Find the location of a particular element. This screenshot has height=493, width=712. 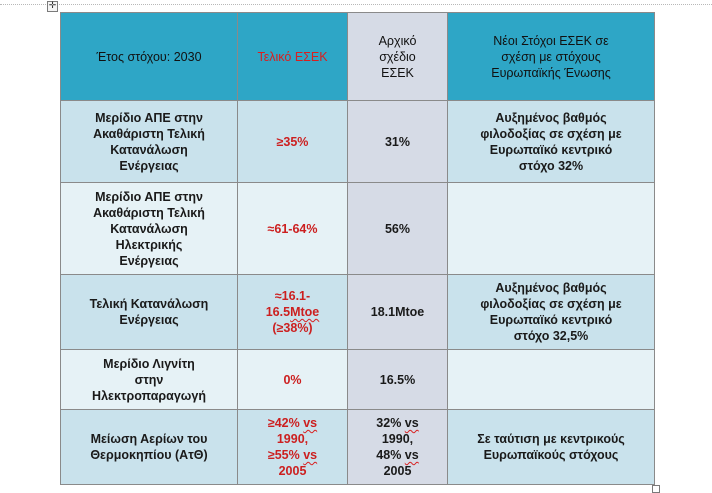

header-target-year: Έτος στόχου: 2030 is located at coordinates (149, 56).